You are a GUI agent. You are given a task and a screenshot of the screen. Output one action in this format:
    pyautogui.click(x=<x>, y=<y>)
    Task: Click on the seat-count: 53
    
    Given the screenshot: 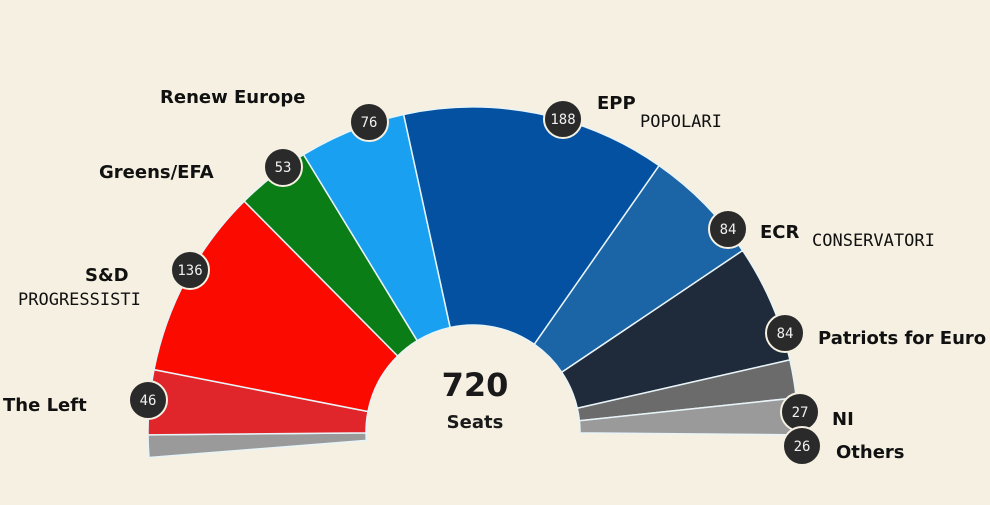 What is the action you would take?
    pyautogui.click(x=283, y=168)
    